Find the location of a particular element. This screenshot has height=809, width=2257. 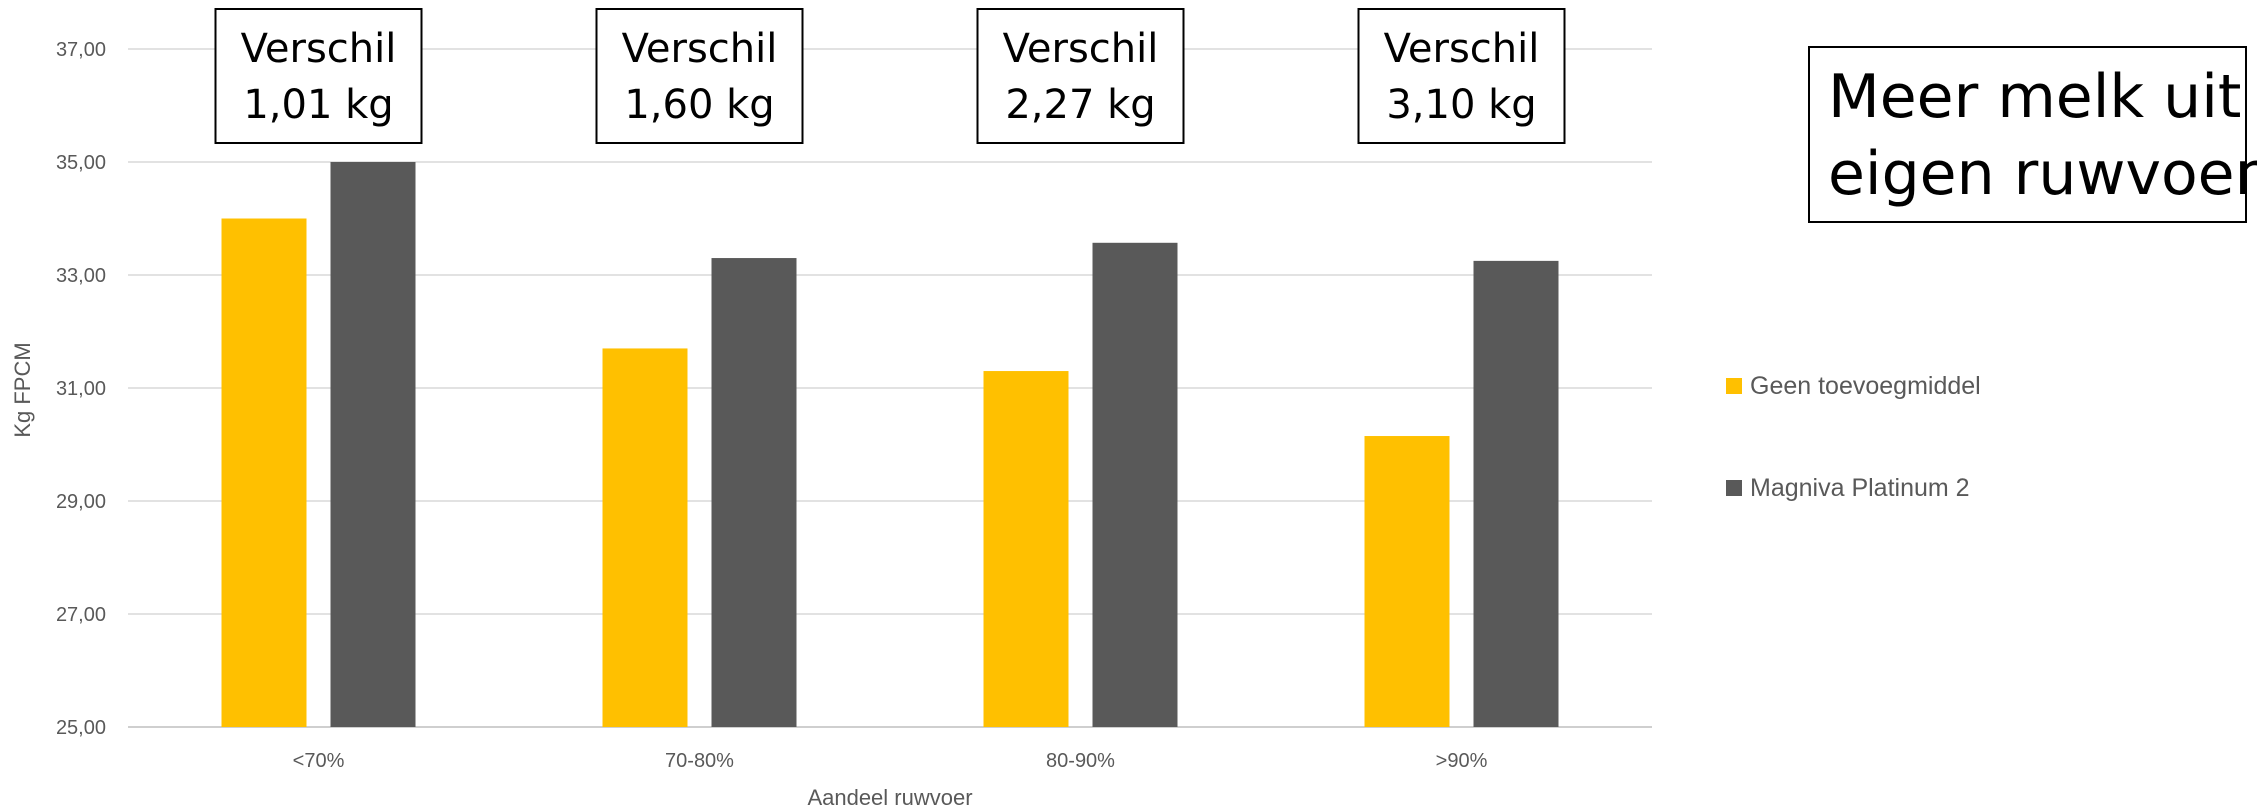

difference-value: 1,60 kg is located at coordinates (699, 105).